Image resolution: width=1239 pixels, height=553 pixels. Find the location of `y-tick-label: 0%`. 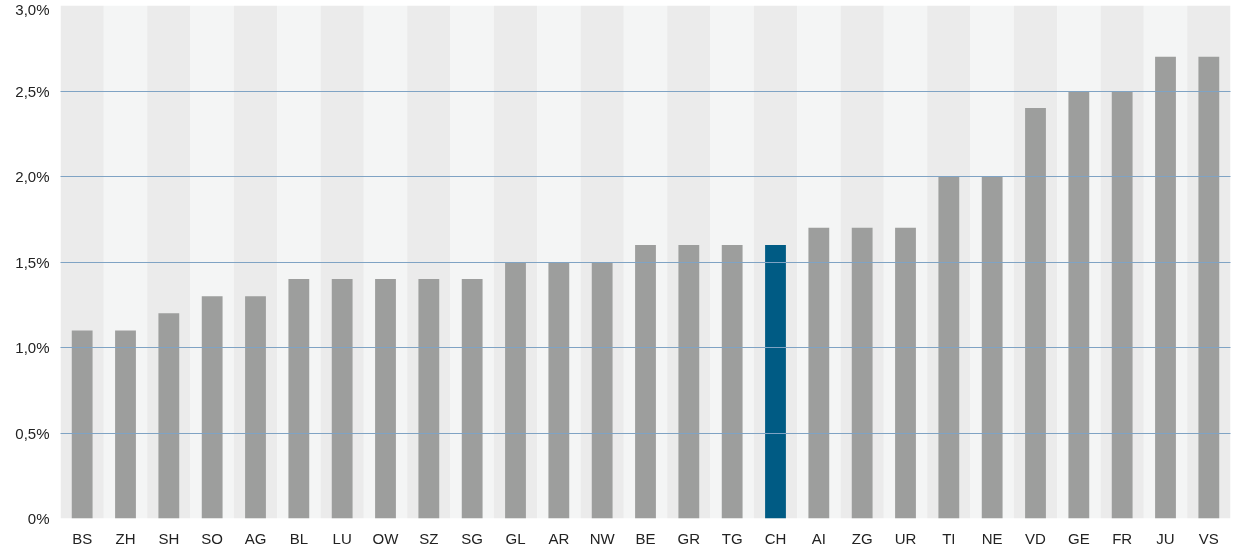

y-tick-label: 0% is located at coordinates (38, 518).